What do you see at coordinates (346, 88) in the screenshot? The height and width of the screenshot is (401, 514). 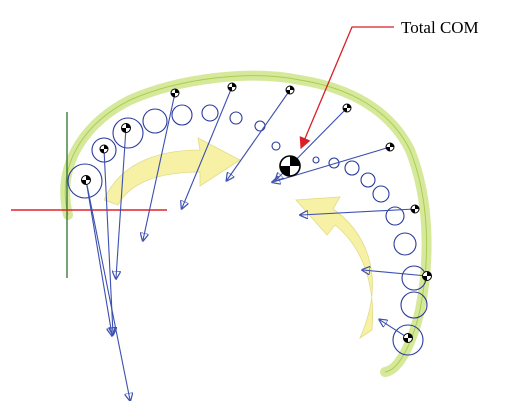 I see `total-com-pointer-line` at bounding box center [346, 88].